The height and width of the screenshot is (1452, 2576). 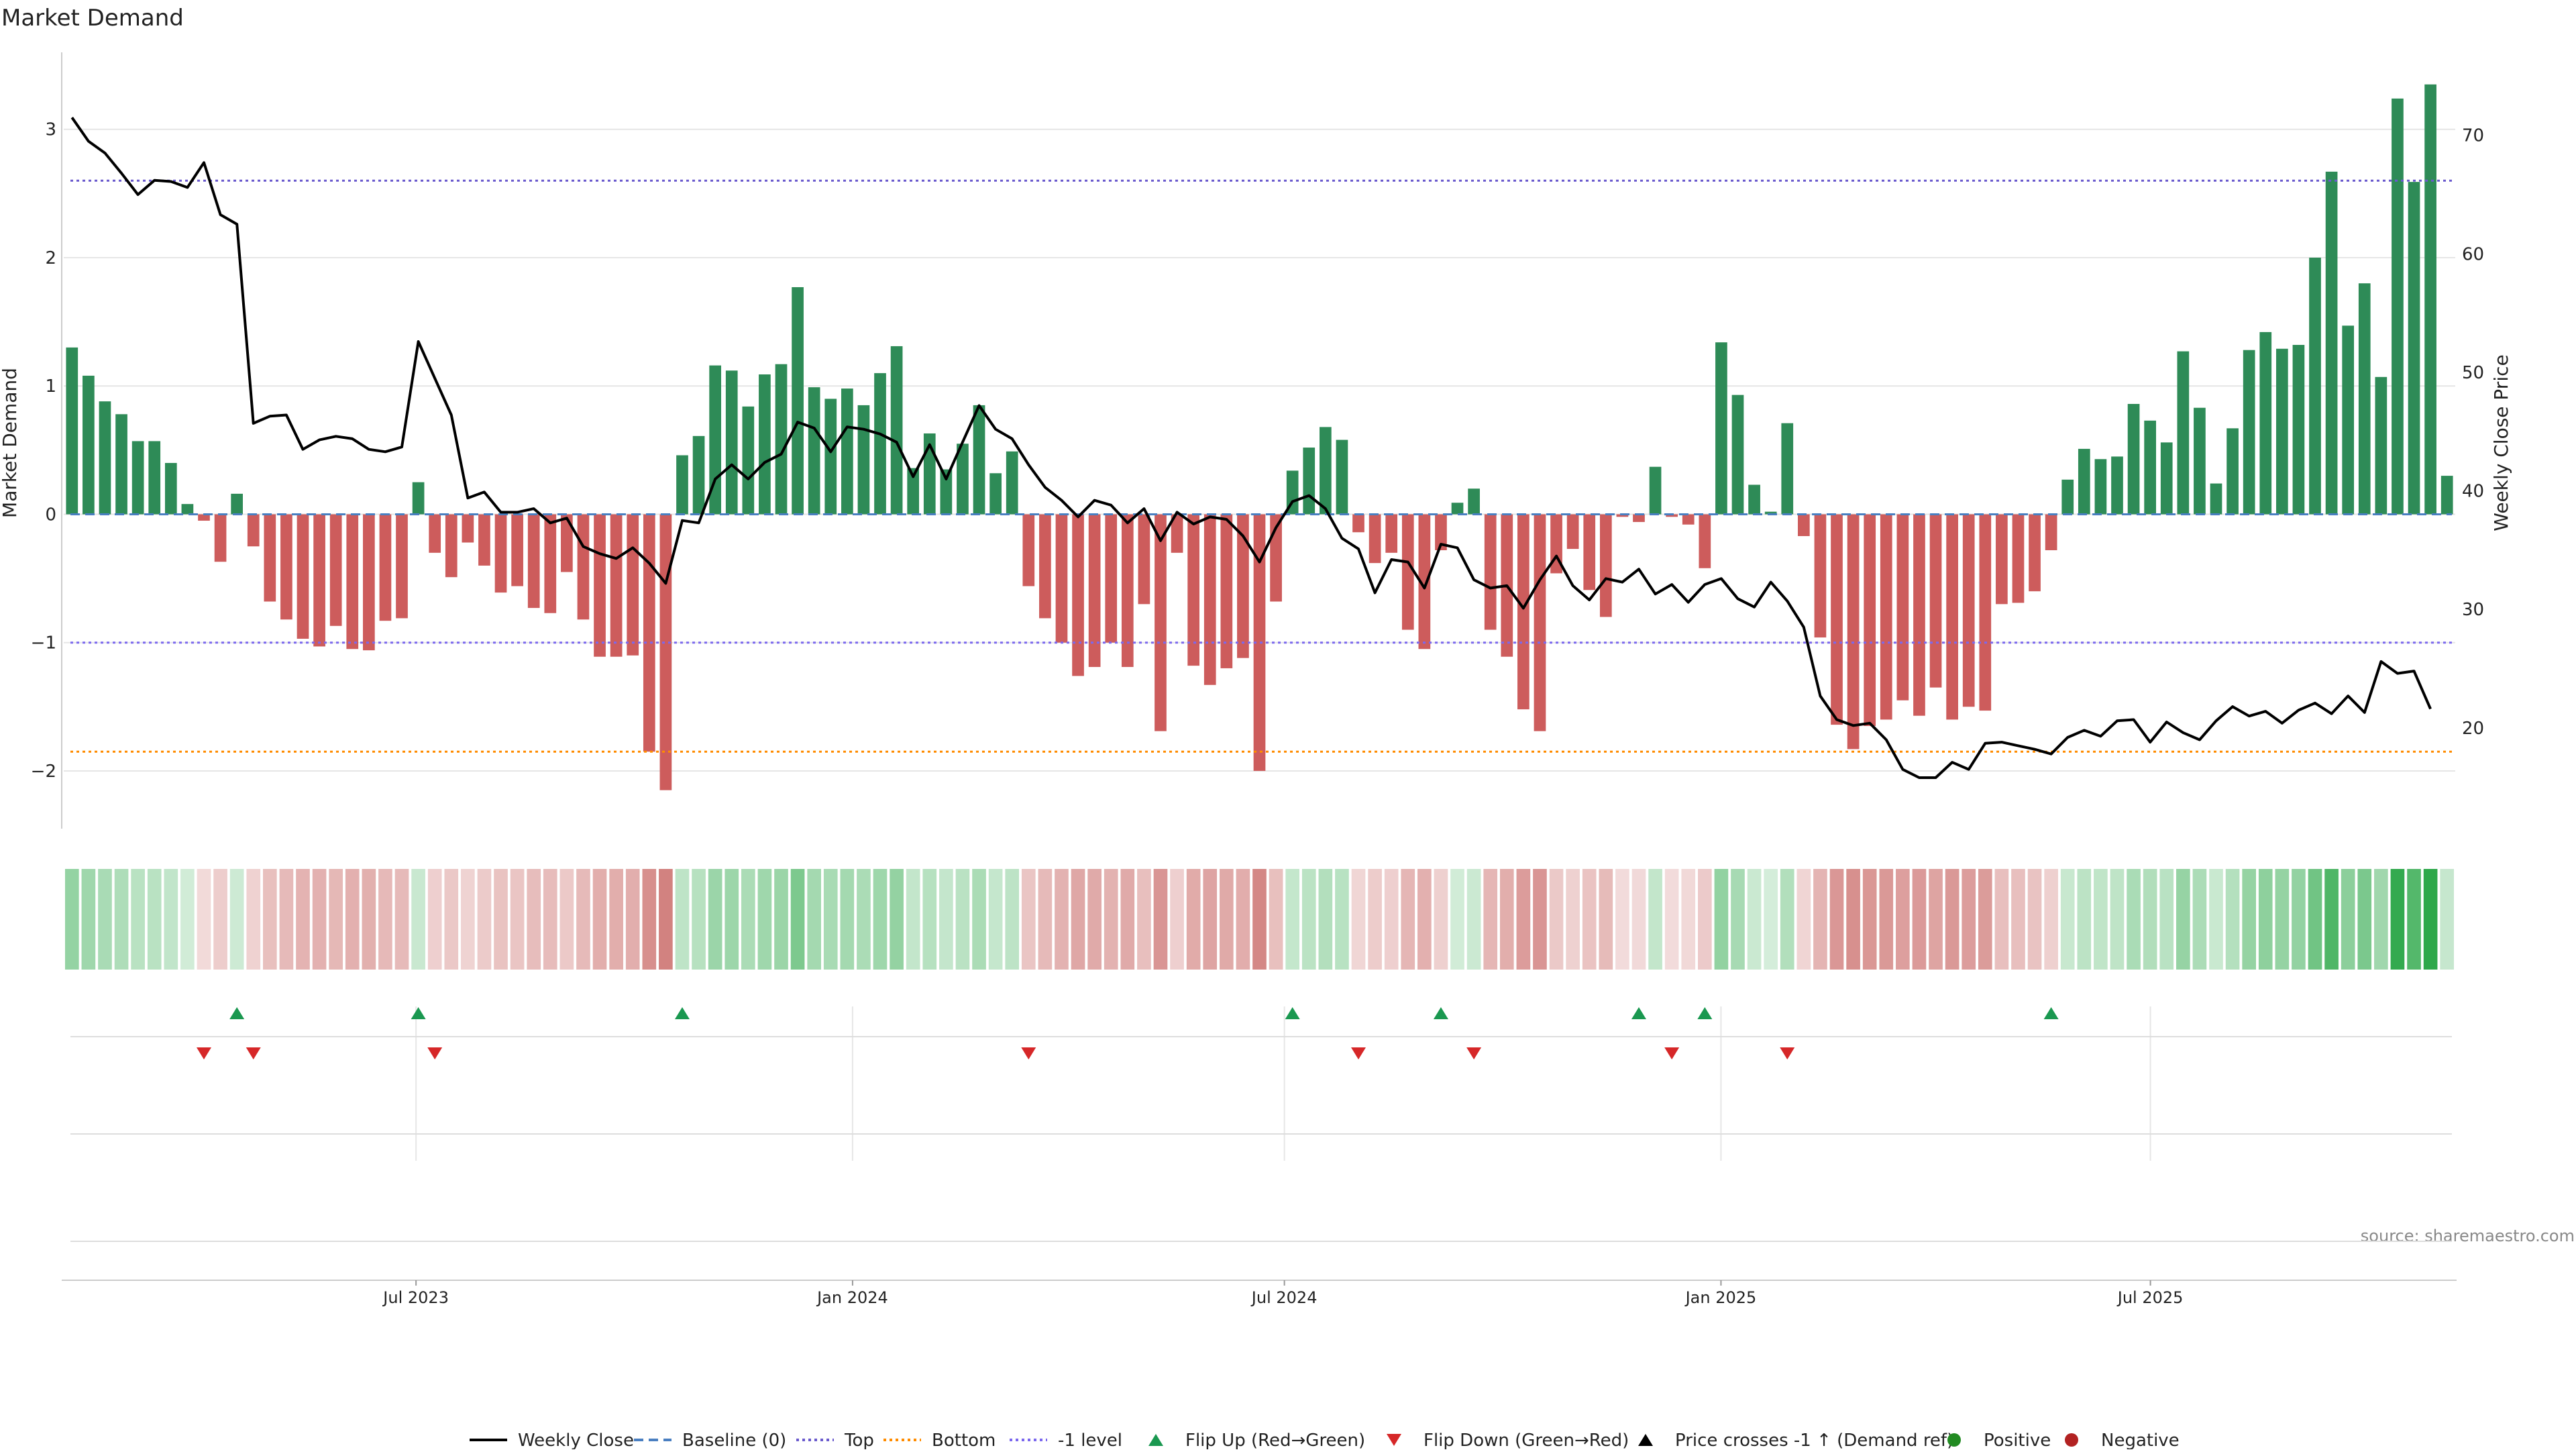 I want to click on legend-item: Baseline (0), so click(x=710, y=1441).